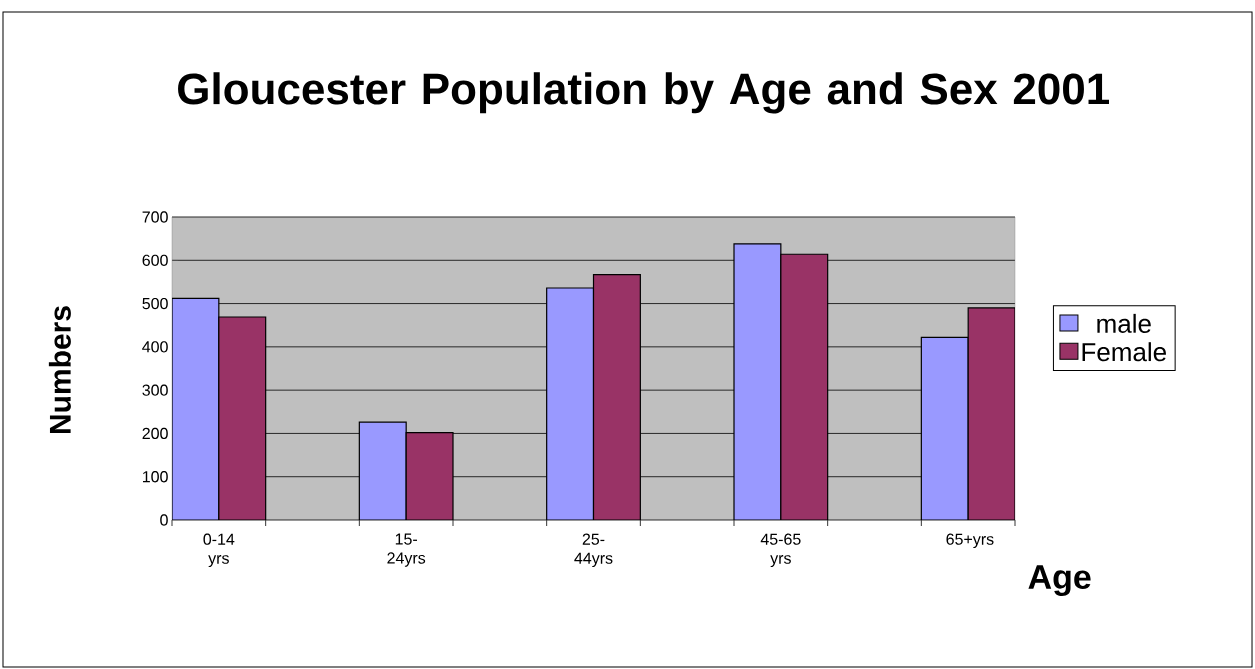  Describe the element at coordinates (1059, 580) in the screenshot. I see `x-axis-title: Age` at that location.